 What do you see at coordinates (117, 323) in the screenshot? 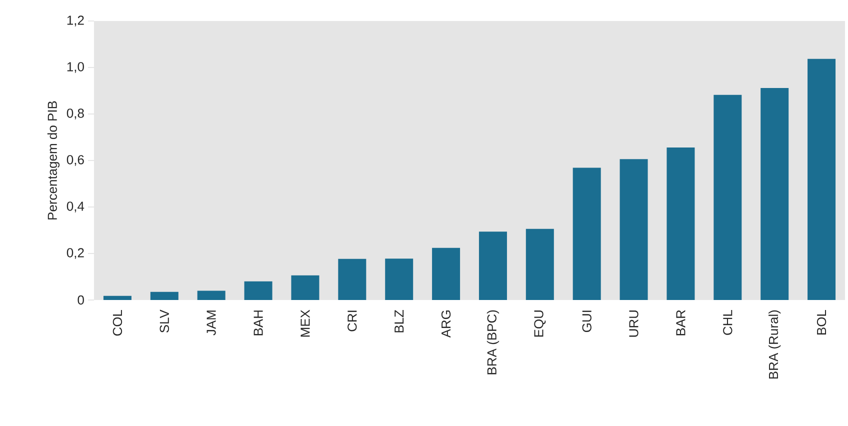
I see `x-tick-label: COL` at bounding box center [117, 323].